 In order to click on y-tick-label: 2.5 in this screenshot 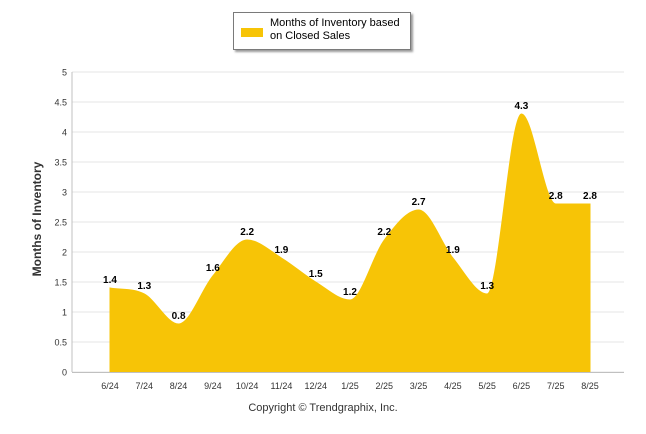, I will do `click(60, 223)`.